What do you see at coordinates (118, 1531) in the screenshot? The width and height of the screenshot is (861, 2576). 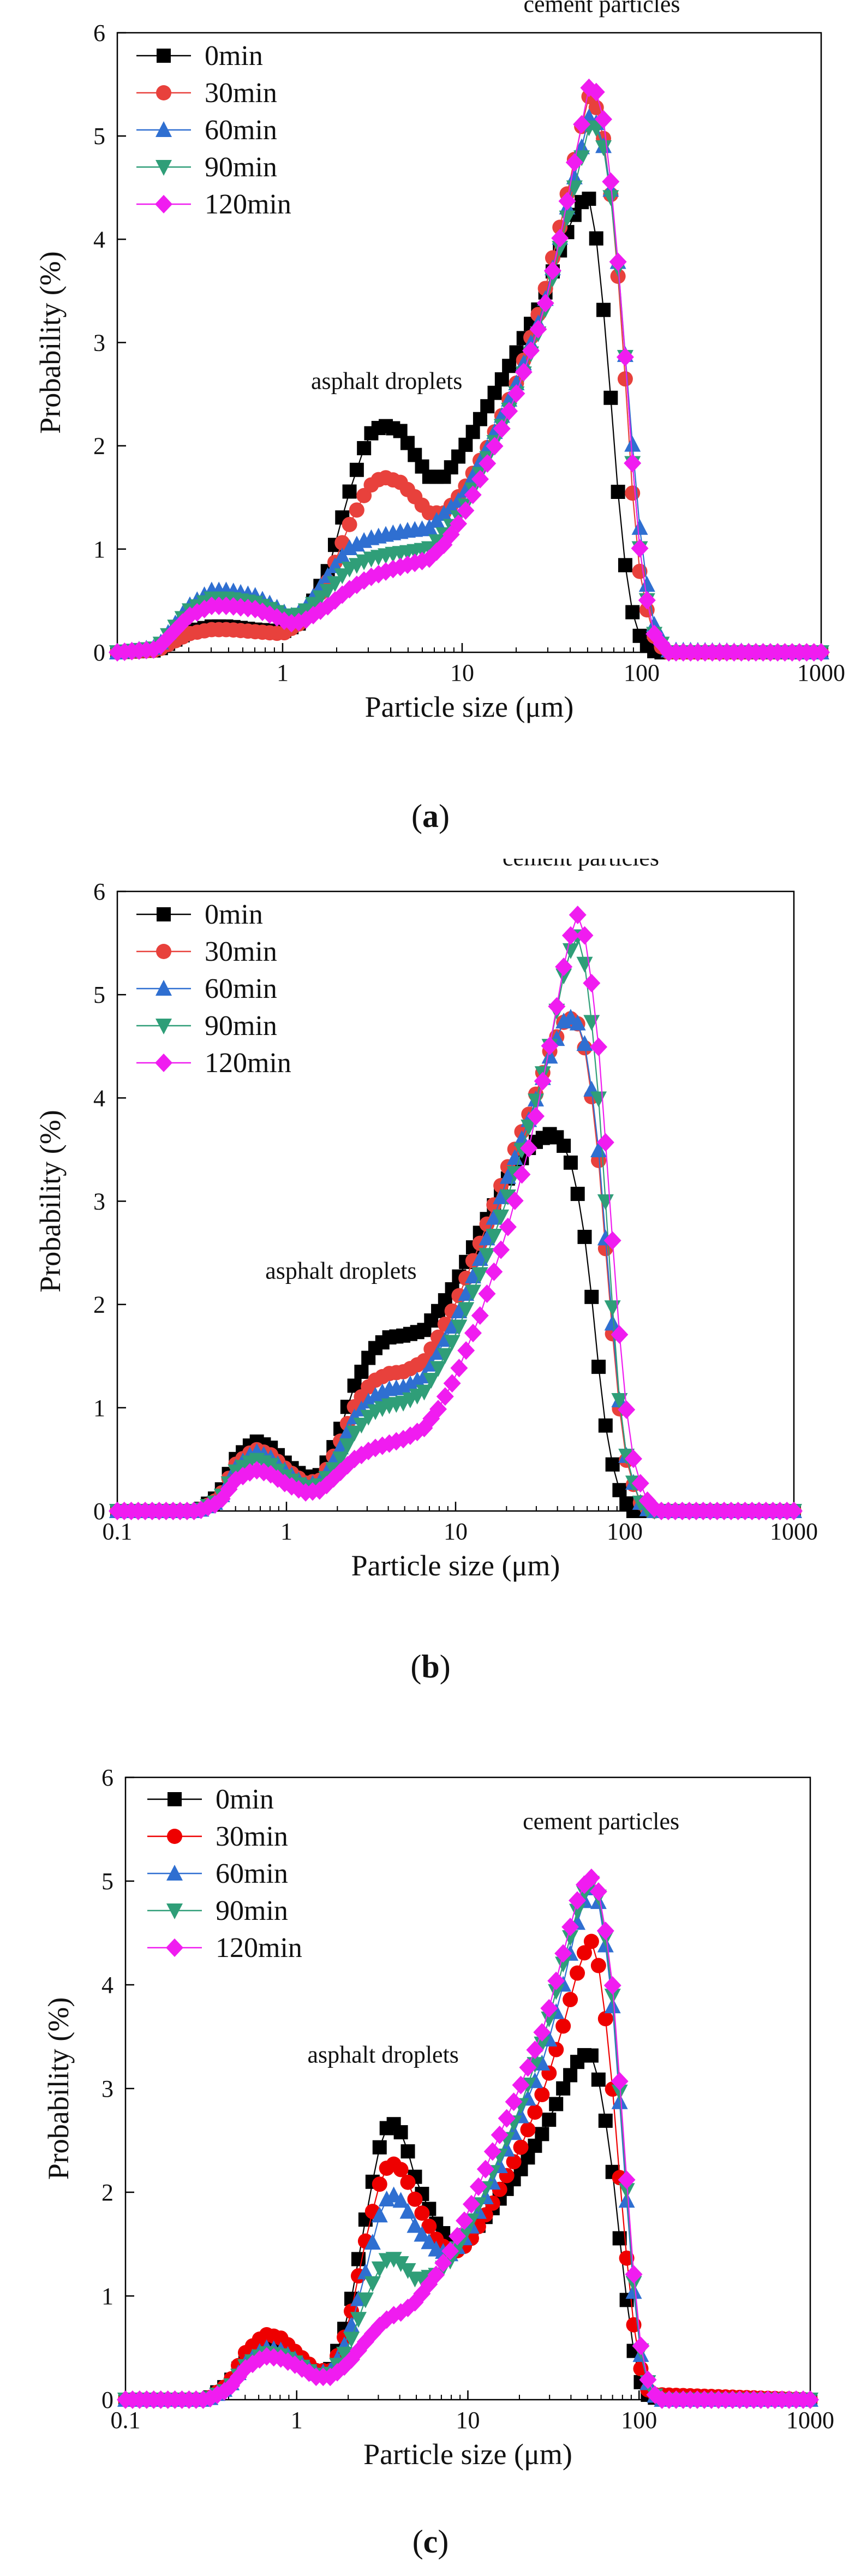 I see `x-tick-label: 0.1` at bounding box center [118, 1531].